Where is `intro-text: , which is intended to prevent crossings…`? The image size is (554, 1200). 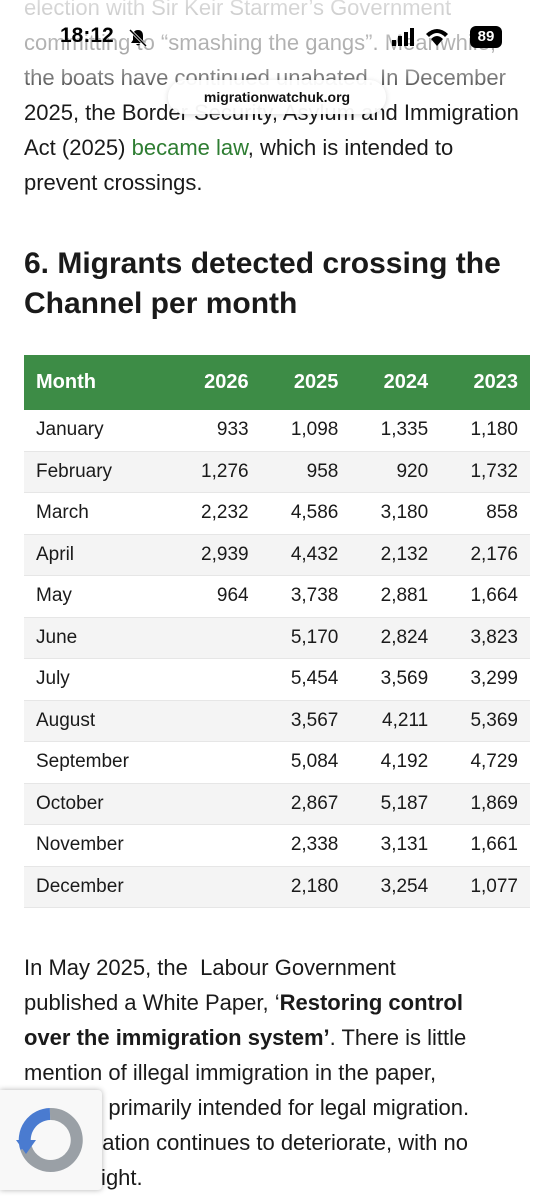 intro-text: , which is intended to prevent crossings… is located at coordinates (242, 165).